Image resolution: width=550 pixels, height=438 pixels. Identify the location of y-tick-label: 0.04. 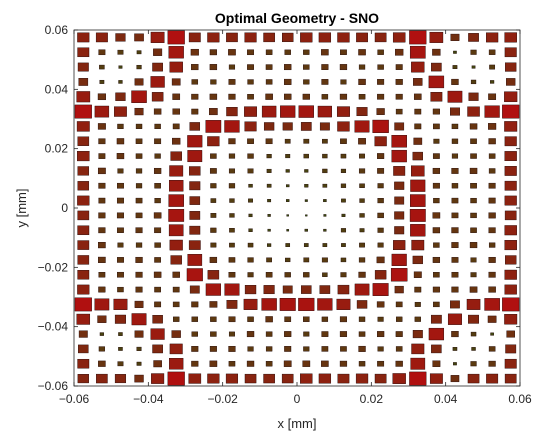
(57, 89).